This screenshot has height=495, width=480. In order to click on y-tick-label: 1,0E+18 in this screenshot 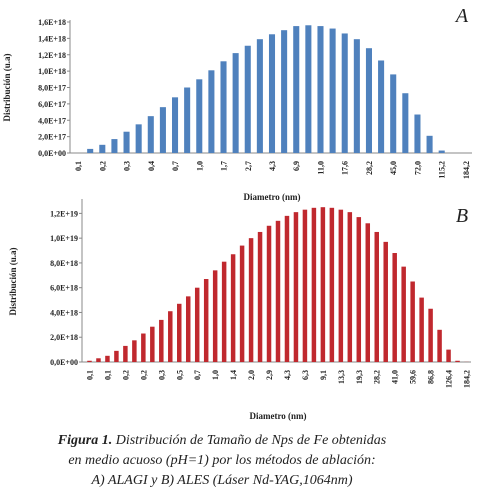, I will do `click(52, 71)`.